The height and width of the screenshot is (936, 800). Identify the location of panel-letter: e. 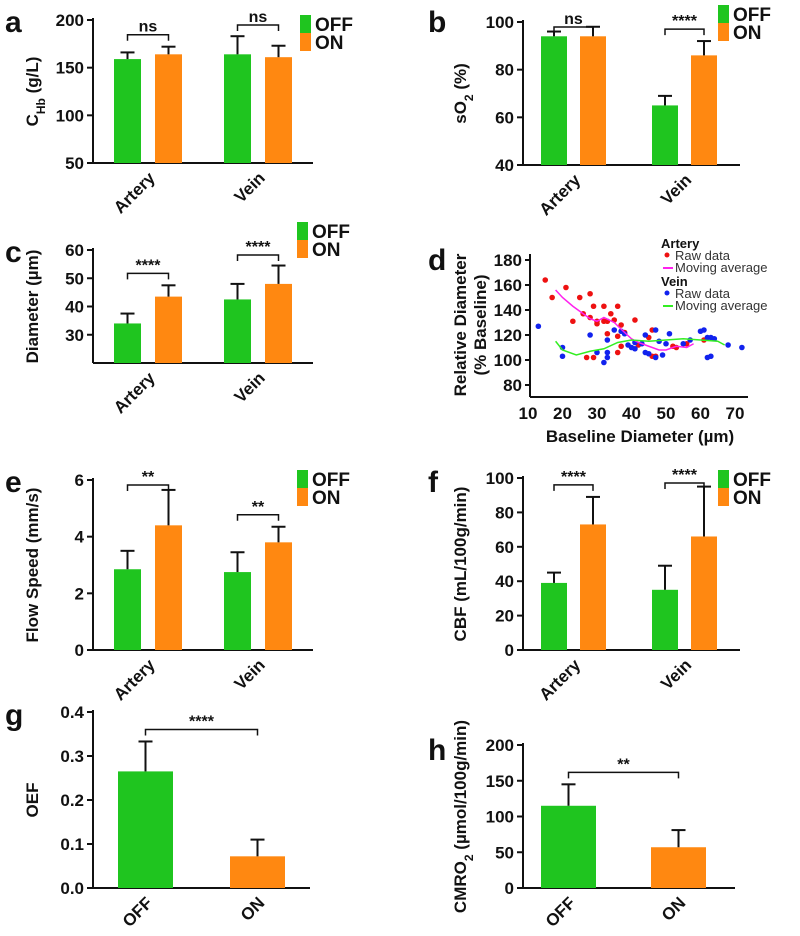
(13, 482).